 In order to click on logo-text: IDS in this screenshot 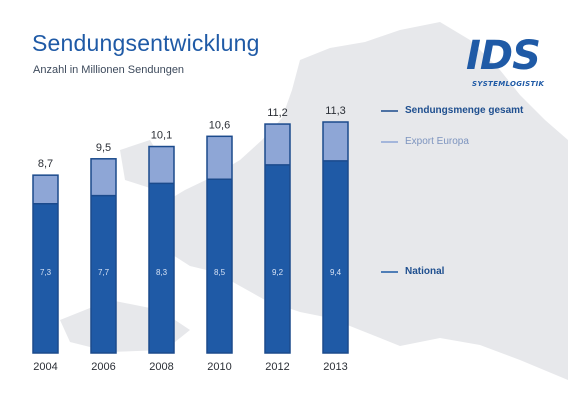, I will do `click(503, 56)`.